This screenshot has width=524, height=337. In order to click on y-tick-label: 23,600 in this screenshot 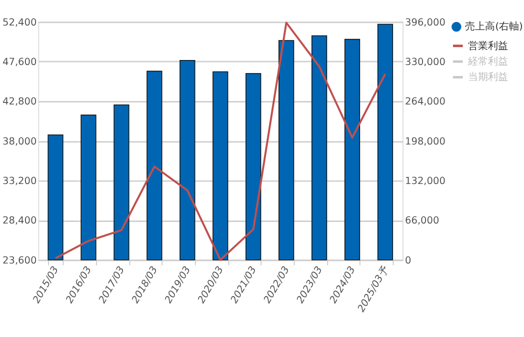, I will do `click(19, 260)`.